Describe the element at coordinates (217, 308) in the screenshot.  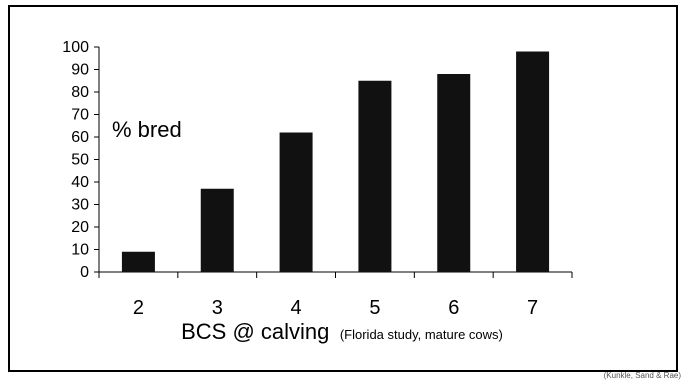
I see `x-tick-label: 3` at that location.